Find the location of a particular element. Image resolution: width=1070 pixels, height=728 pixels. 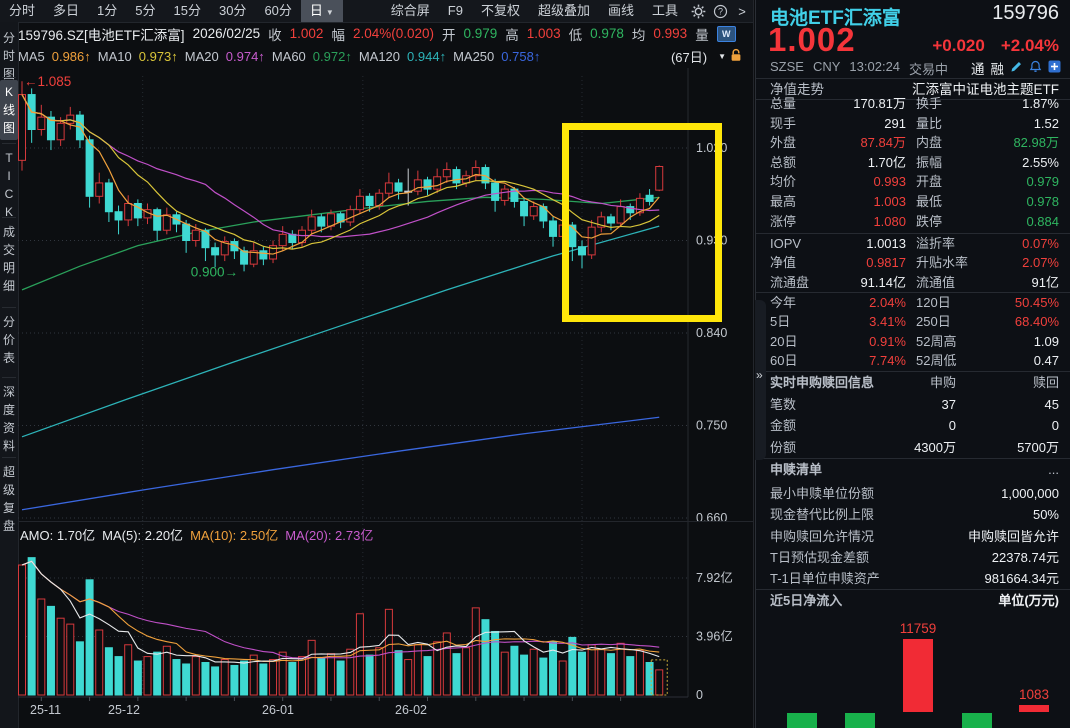

wp-icon: W is located at coordinates (726, 33).